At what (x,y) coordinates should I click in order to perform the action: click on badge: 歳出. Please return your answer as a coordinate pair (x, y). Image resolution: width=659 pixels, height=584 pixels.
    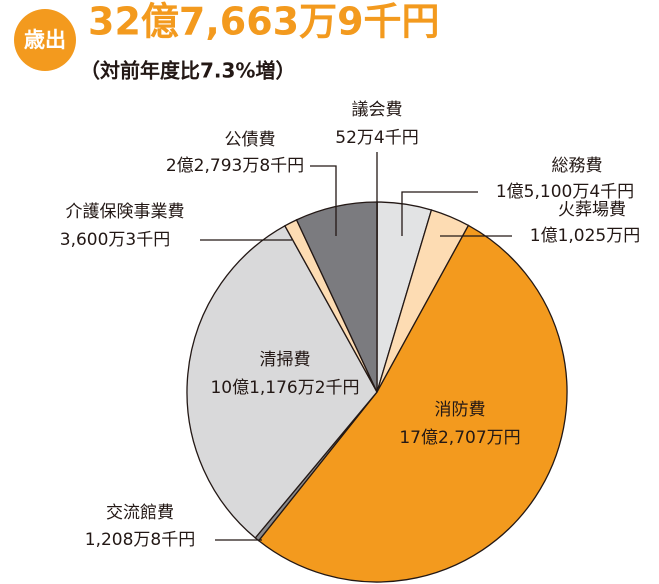
    Looking at the image, I should click on (45, 40).